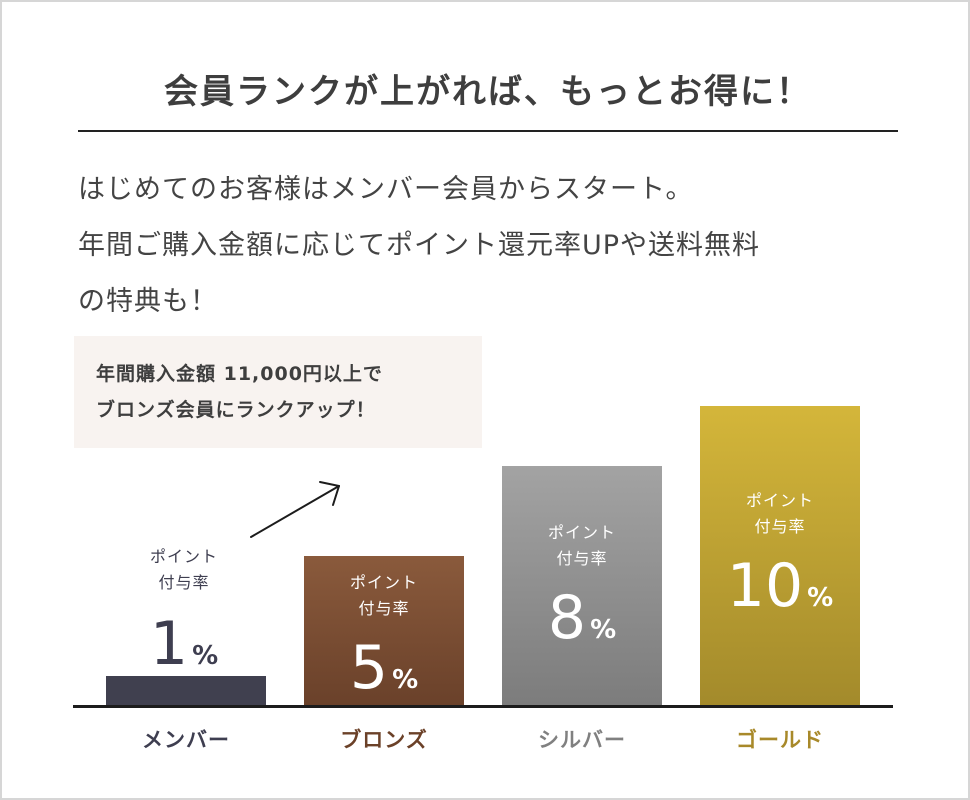 Image resolution: width=970 pixels, height=800 pixels. I want to click on bar-silver, so click(582, 586).